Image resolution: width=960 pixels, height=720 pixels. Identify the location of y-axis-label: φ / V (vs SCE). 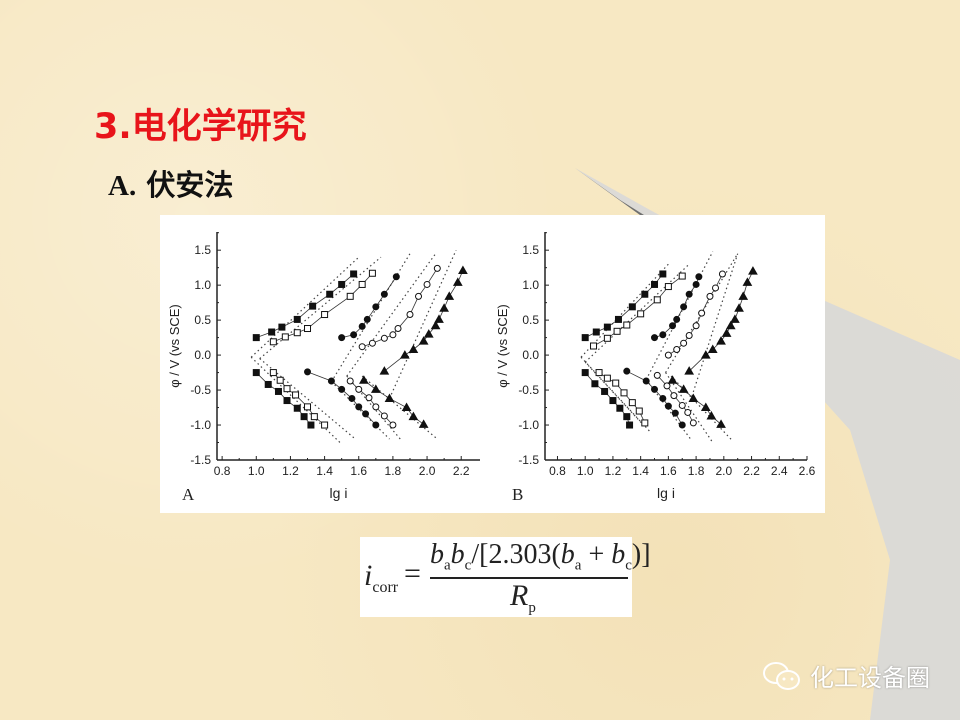
(174, 346).